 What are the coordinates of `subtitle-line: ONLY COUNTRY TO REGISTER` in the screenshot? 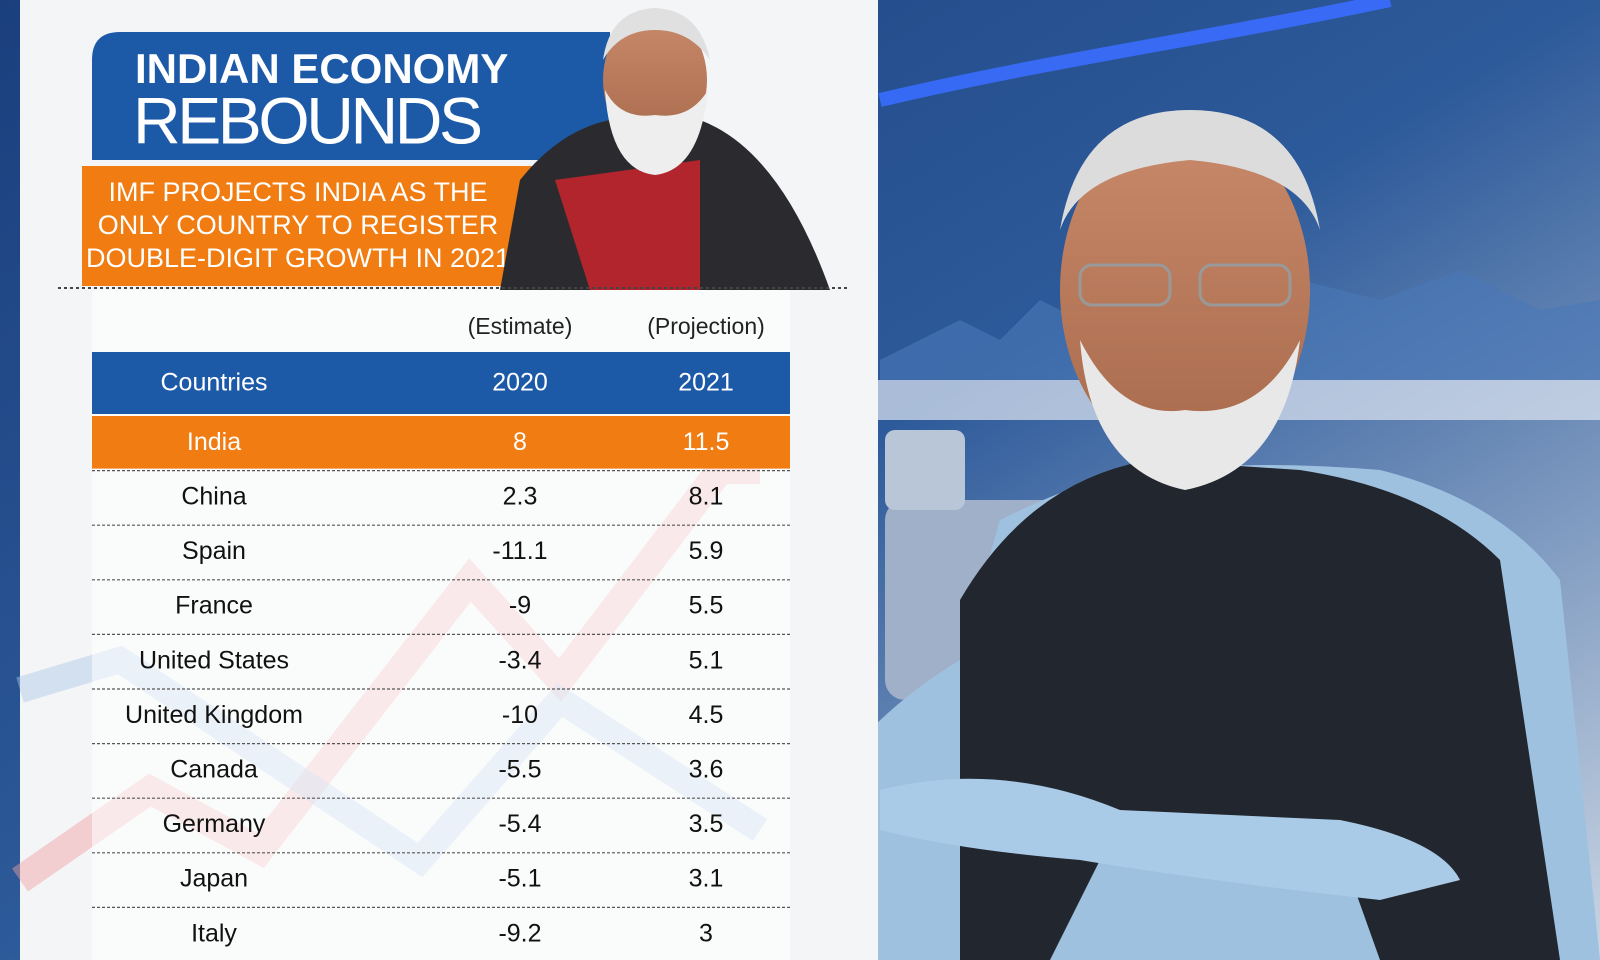 It's located at (298, 225).